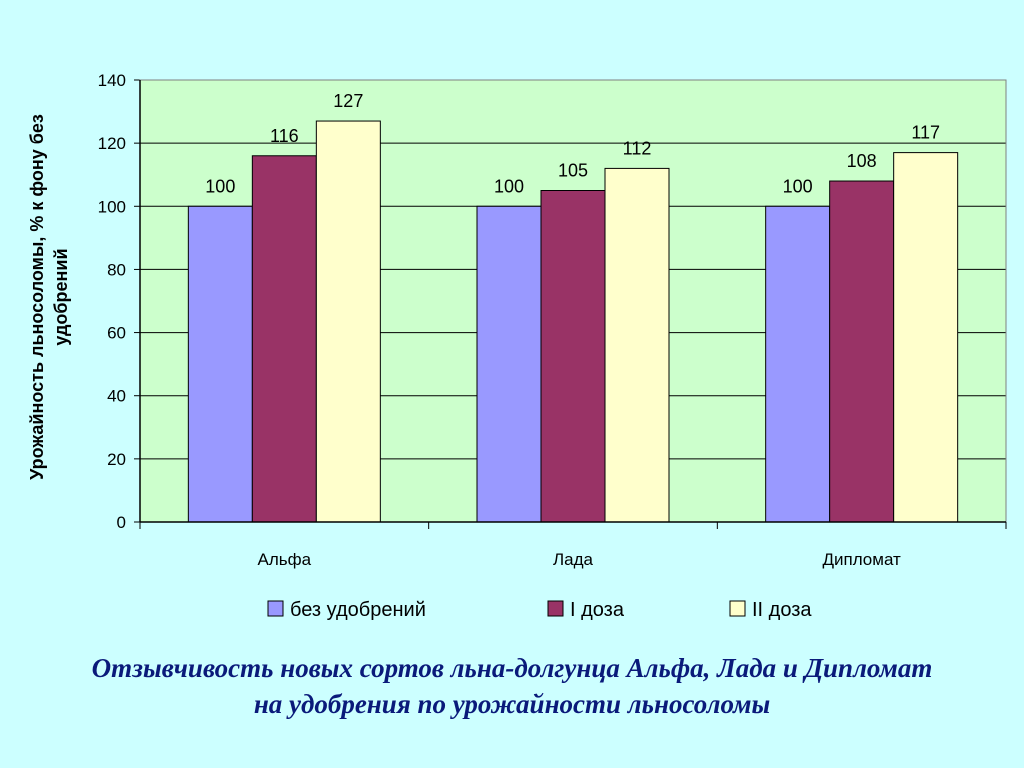 This screenshot has width=1024, height=768. What do you see at coordinates (112, 206) in the screenshot?
I see `y-tick-label: 100` at bounding box center [112, 206].